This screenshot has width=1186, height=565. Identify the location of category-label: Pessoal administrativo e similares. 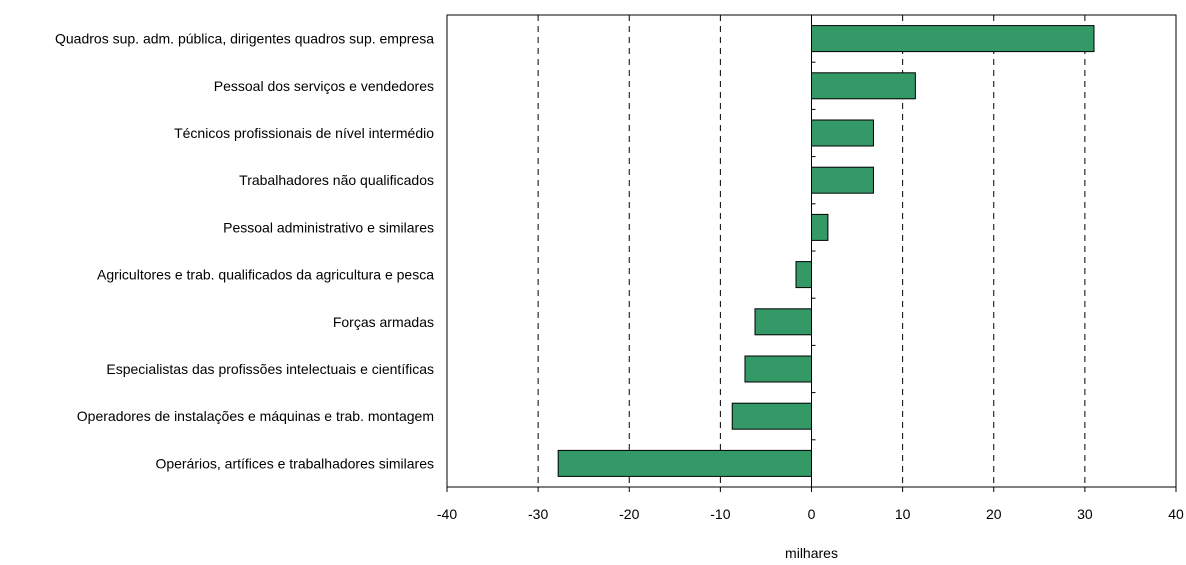
(328, 227).